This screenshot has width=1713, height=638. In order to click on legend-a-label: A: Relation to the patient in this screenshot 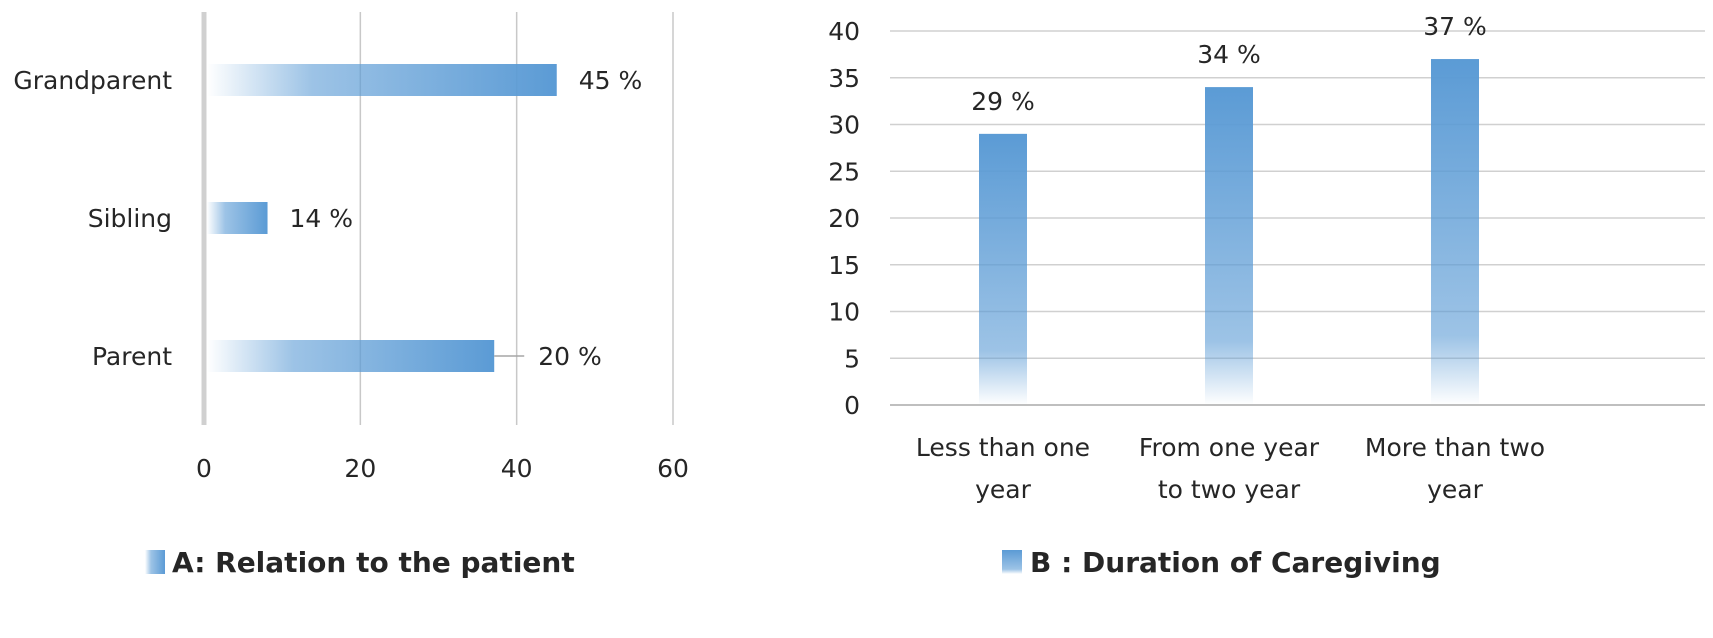, I will do `click(373, 562)`.